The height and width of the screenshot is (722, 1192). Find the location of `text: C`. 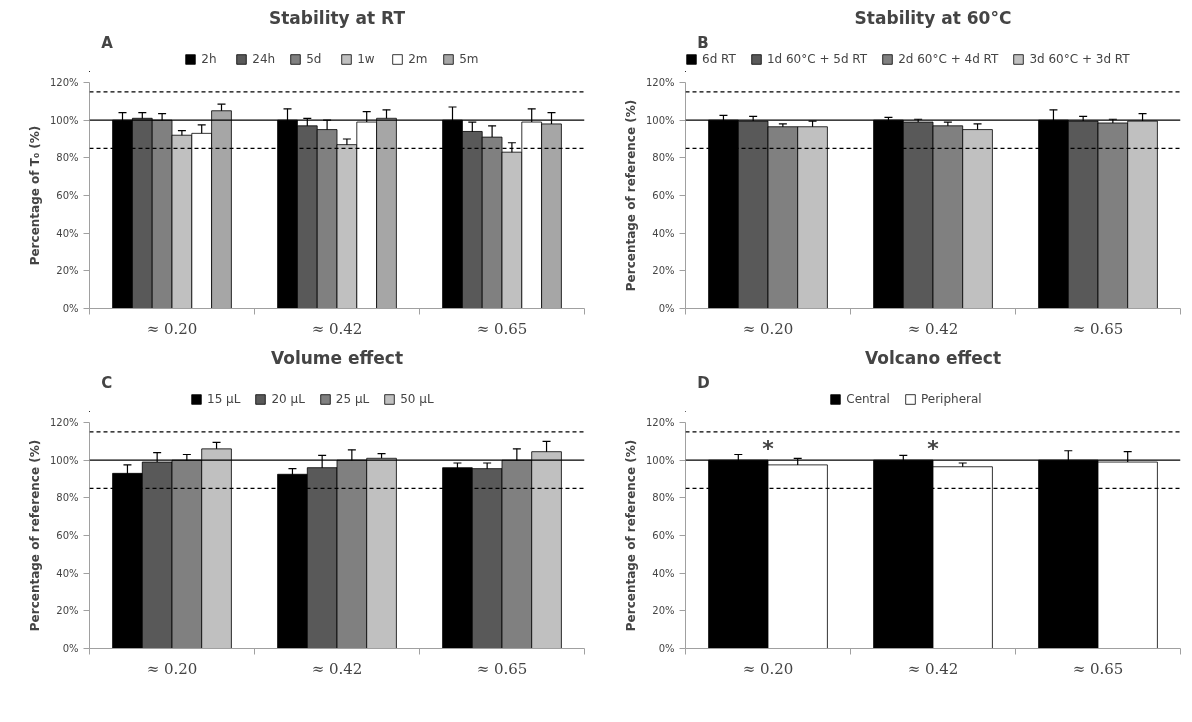

text: C is located at coordinates (107, 382).